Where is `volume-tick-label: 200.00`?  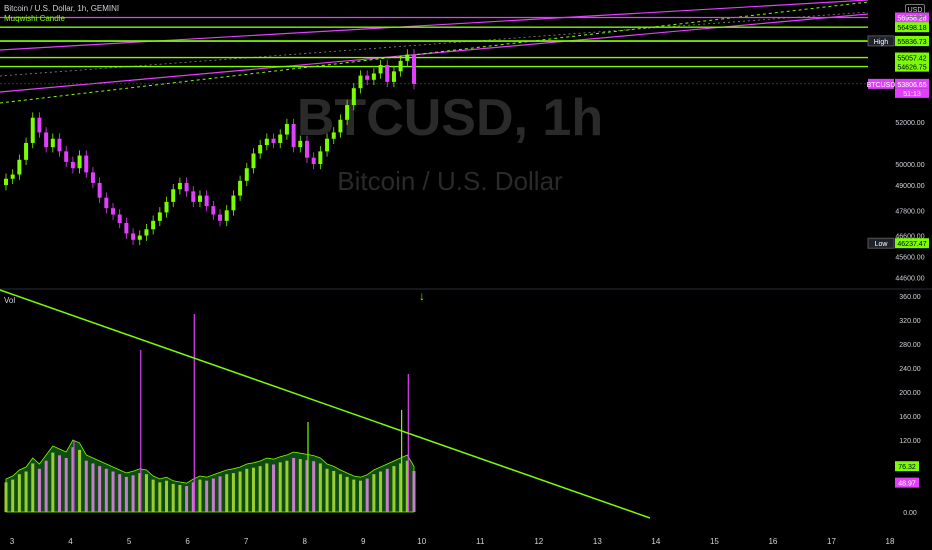 volume-tick-label: 200.00 is located at coordinates (910, 393).